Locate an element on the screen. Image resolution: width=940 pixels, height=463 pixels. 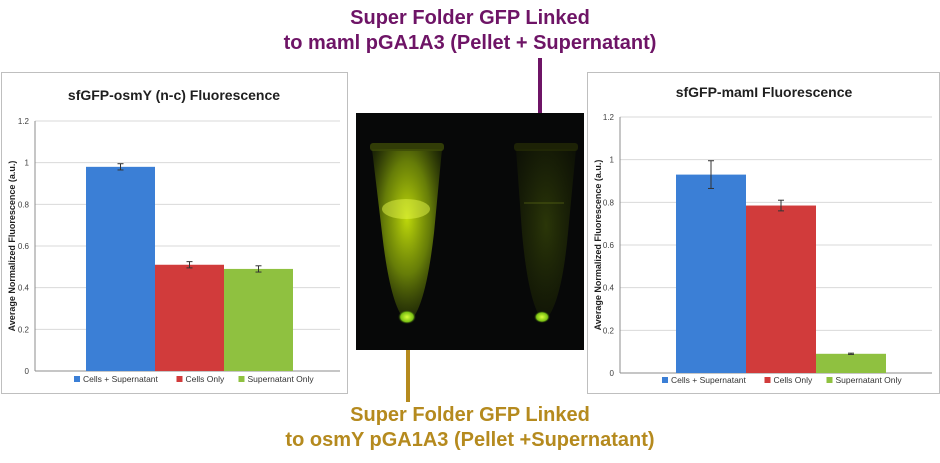
tube-photo-image is located at coordinates (470, 231).